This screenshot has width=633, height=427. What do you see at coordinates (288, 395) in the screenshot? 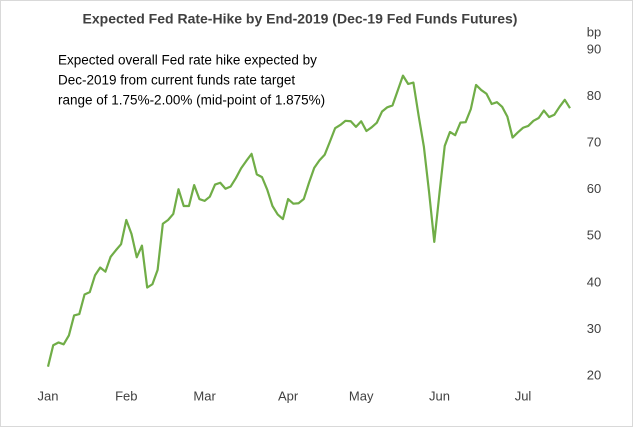
I see `x-tick-label: Apr` at bounding box center [288, 395].